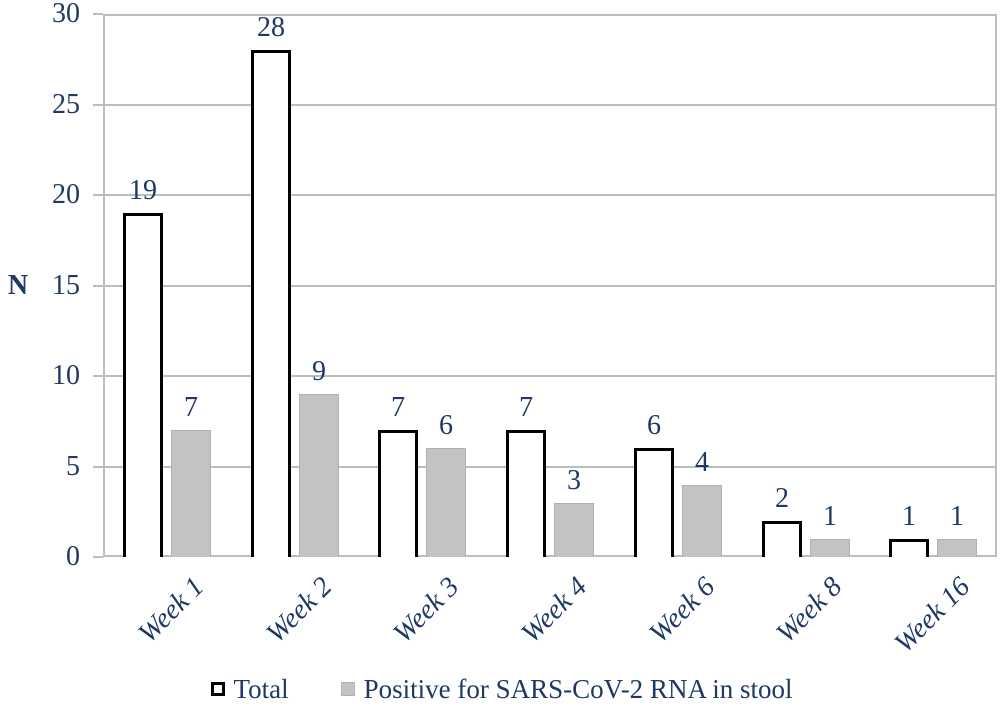  I want to click on x-tick-label-week-16: Week 16, so click(932, 615).